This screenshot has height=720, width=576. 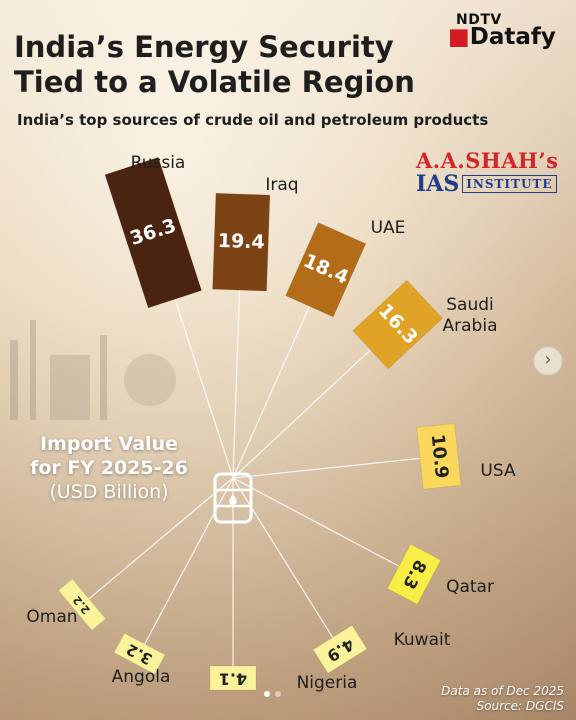 I want to click on bar-nigeria: 4.1, so click(x=233, y=678).